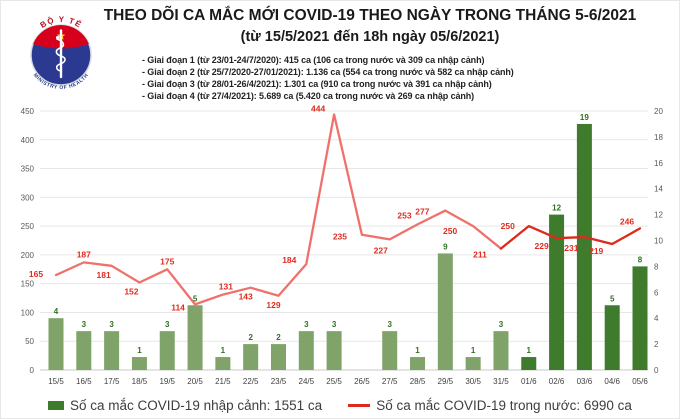 This screenshot has height=419, width=680. Describe the element at coordinates (404, 215) in the screenshot. I see `line-value-label: 253` at that location.